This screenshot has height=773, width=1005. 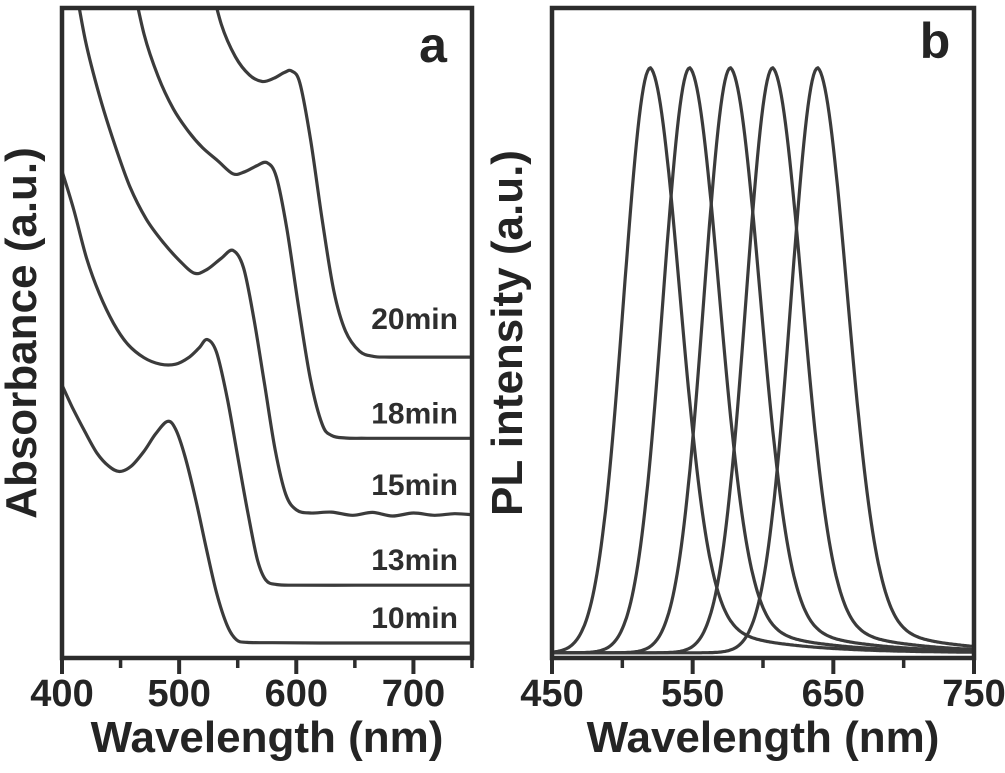 What do you see at coordinates (343, 184) in the screenshot?
I see `absorbance-curve-20min` at bounding box center [343, 184].